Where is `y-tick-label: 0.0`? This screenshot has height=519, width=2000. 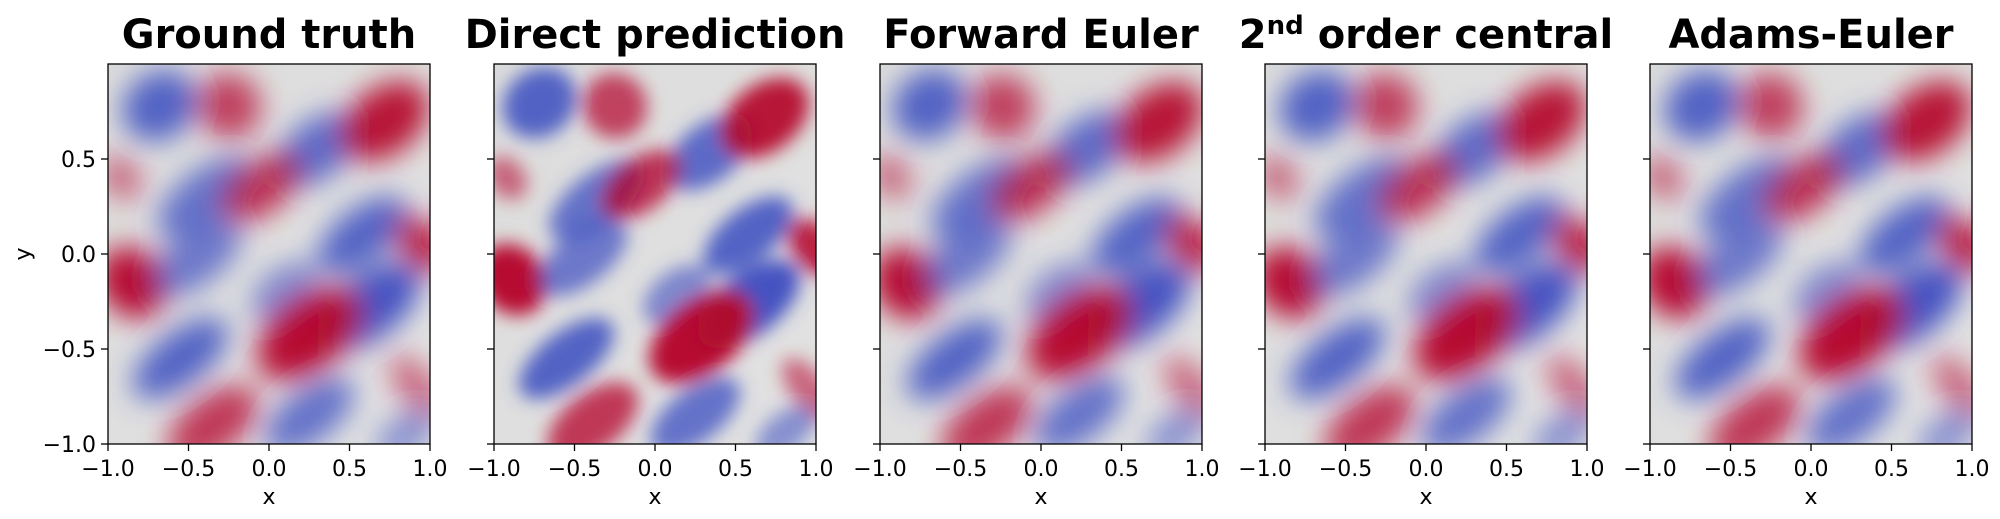
y-tick-label: 0.0 is located at coordinates (78, 255).